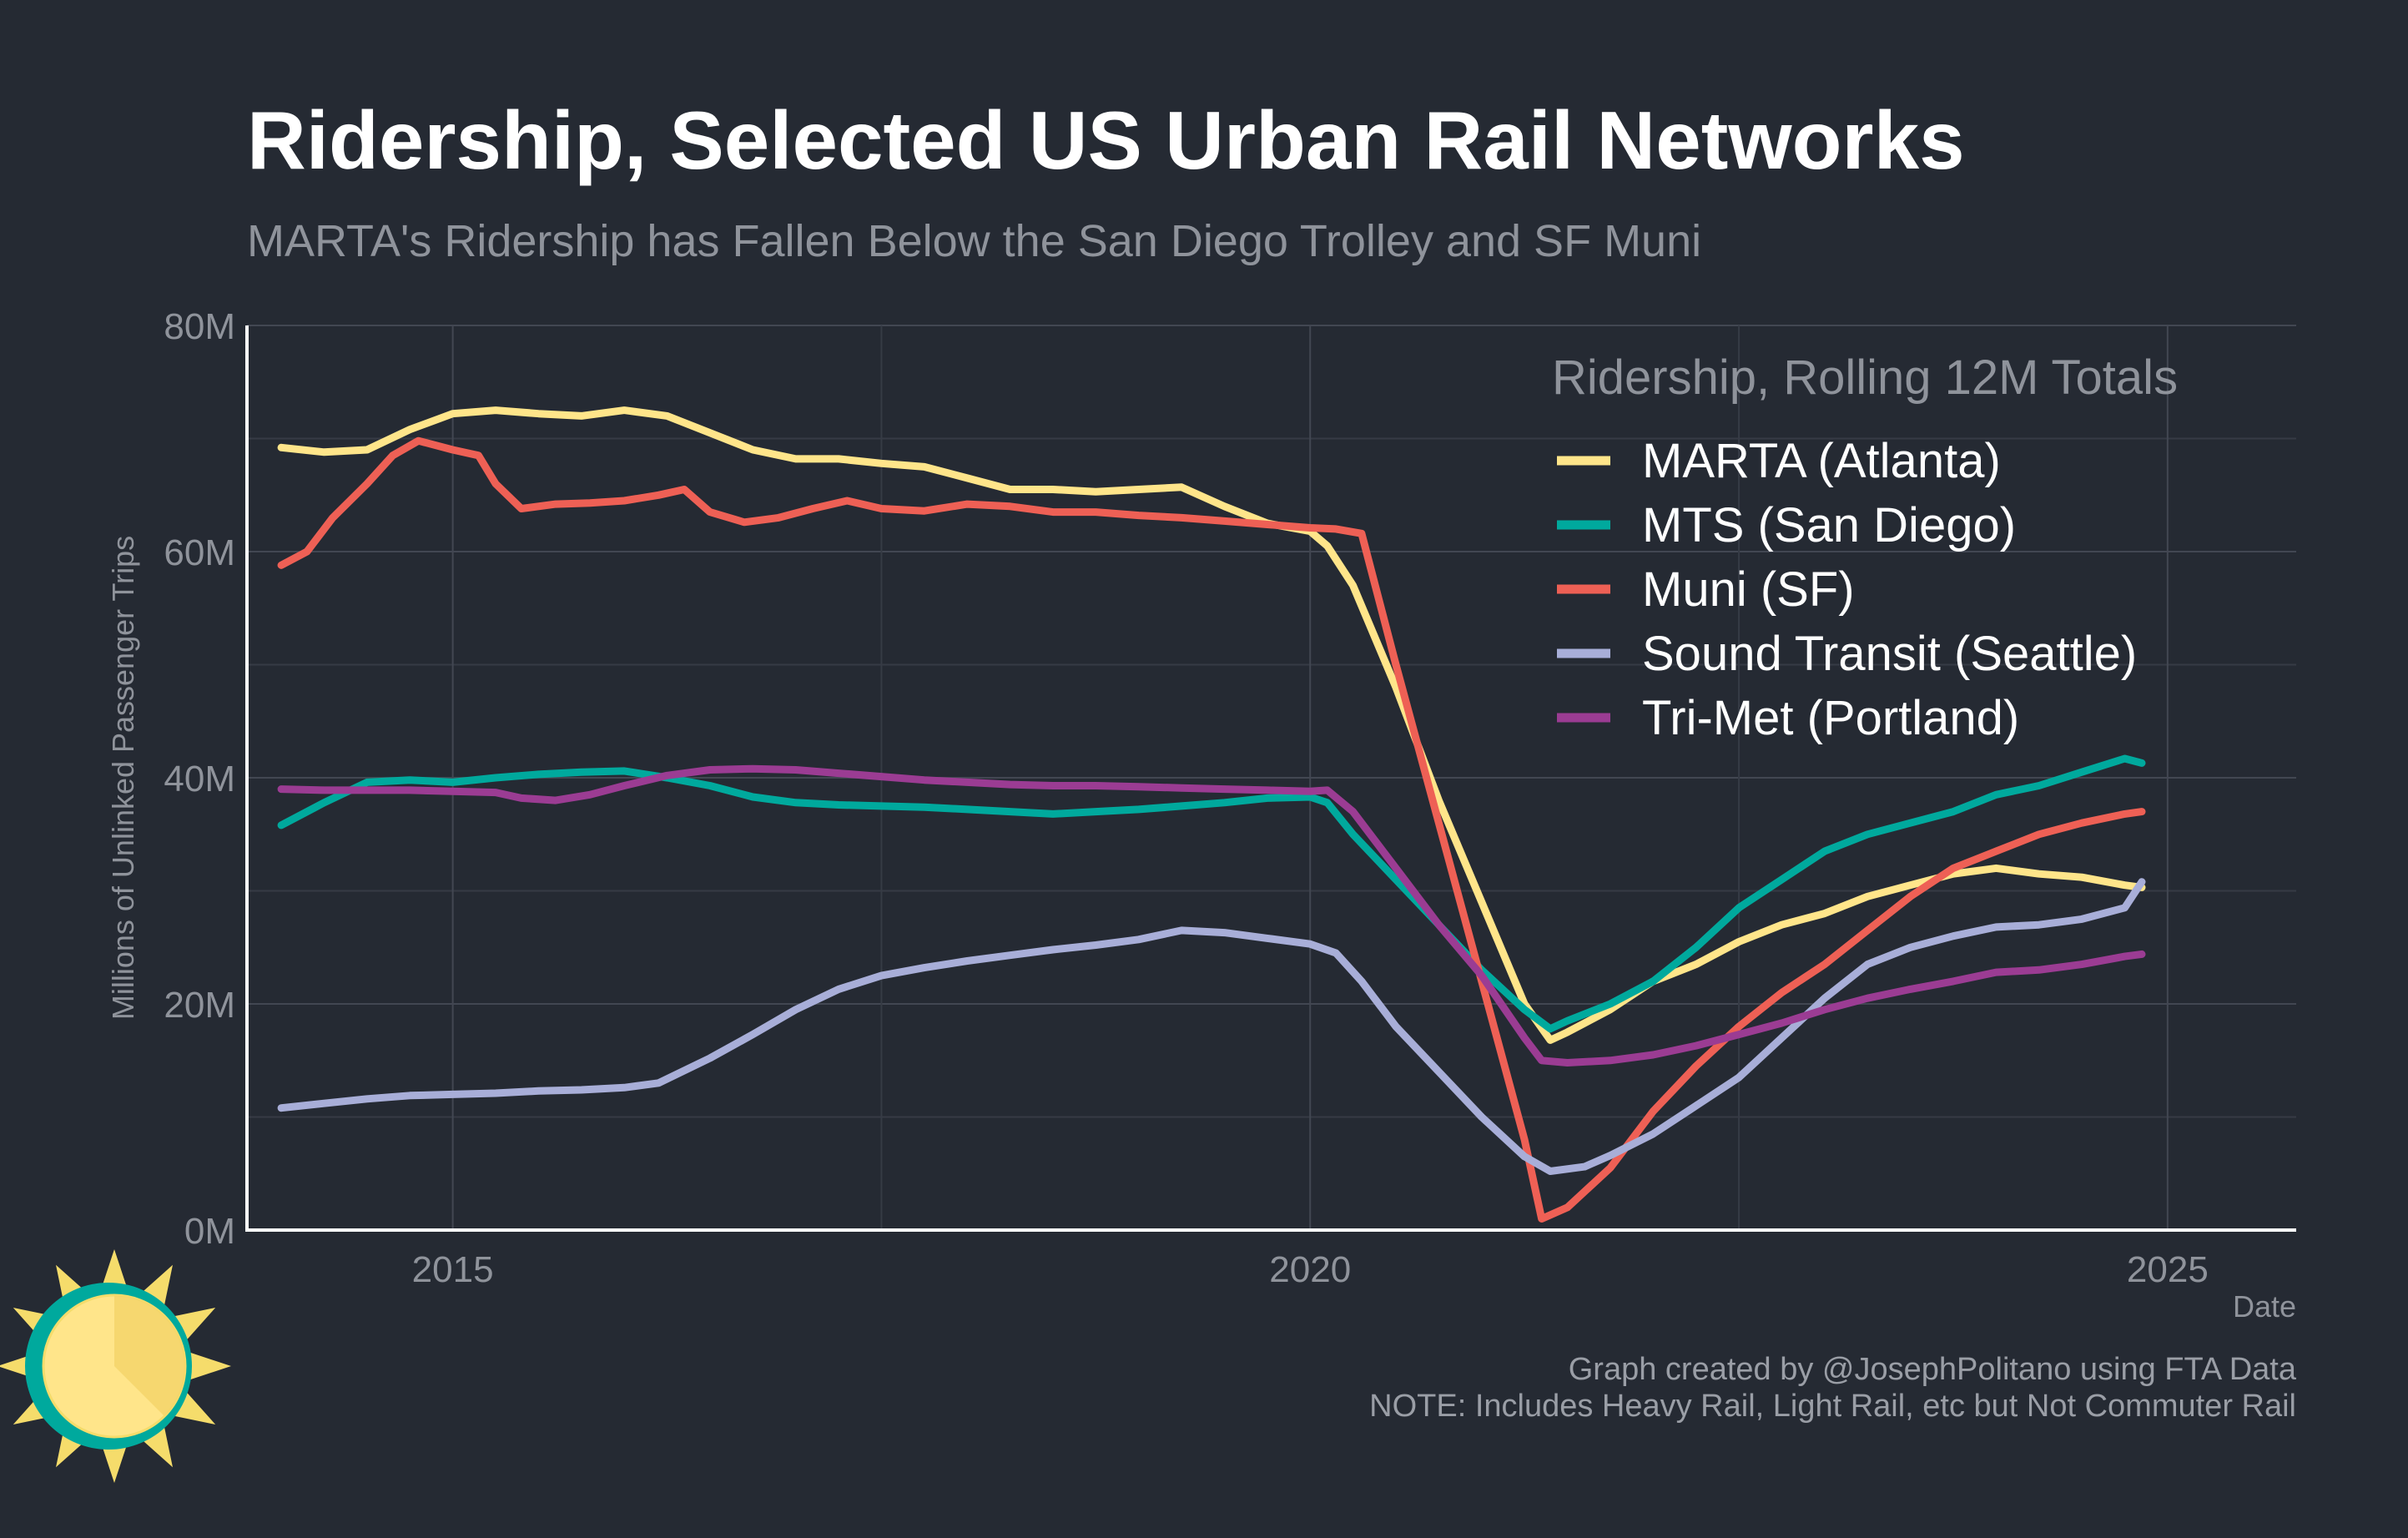 The image size is (2408, 1538). I want to click on legend-entry: Tri-Met (Portland), so click(1831, 718).